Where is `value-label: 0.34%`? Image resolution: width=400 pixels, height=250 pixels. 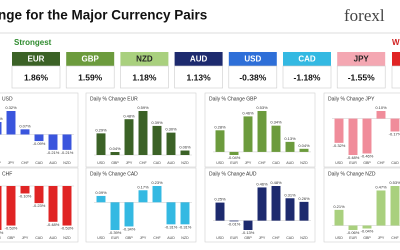
value-label: 0.34% is located at coordinates (276, 122).